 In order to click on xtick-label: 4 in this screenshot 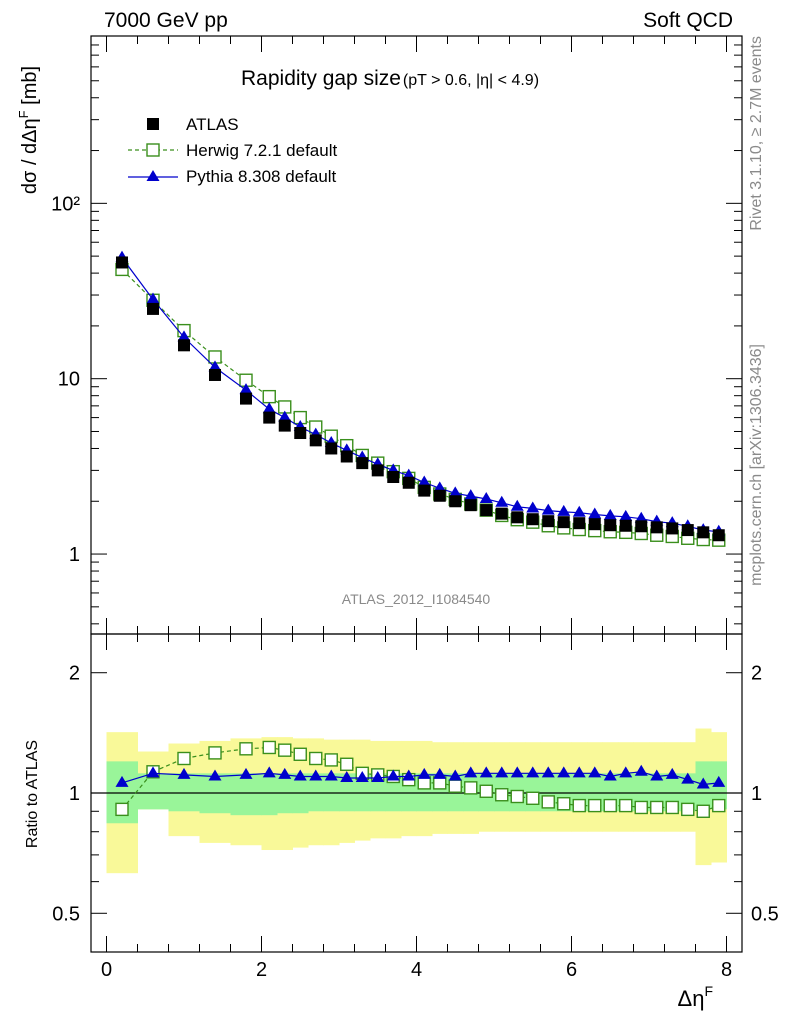, I will do `click(416, 970)`.